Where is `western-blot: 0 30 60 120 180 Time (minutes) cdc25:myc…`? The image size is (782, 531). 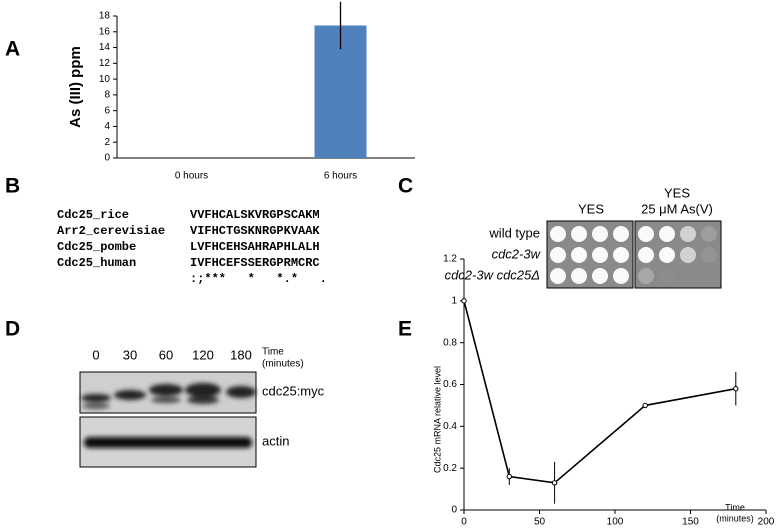
western-blot: 0 30 60 120 180 Time (minutes) cdc25:myc… is located at coordinates (202, 407).